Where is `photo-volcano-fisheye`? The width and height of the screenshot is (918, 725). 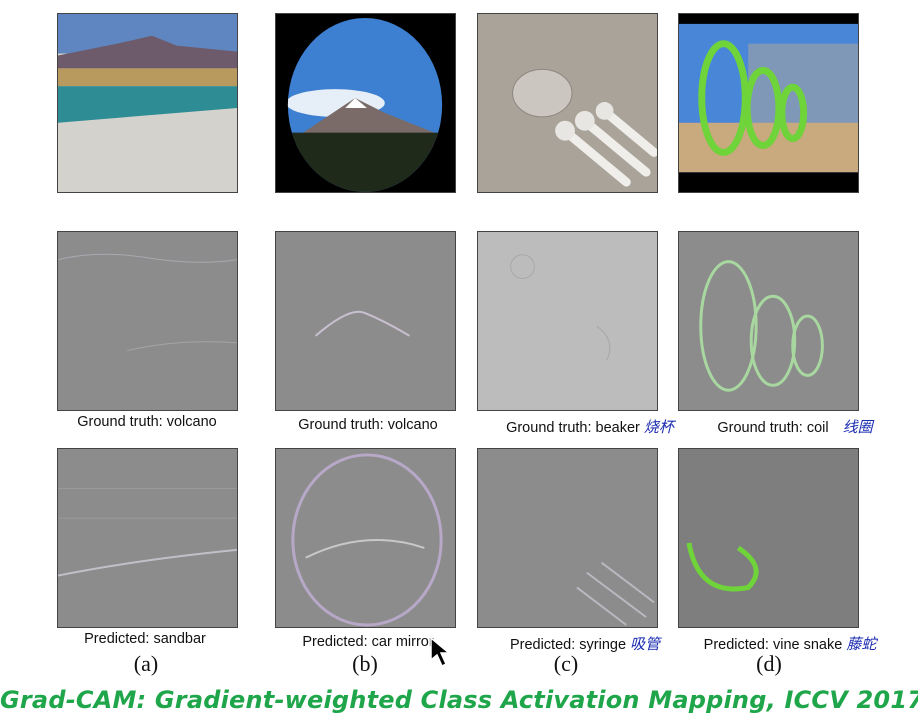
photo-volcano-fisheye is located at coordinates (365, 103).